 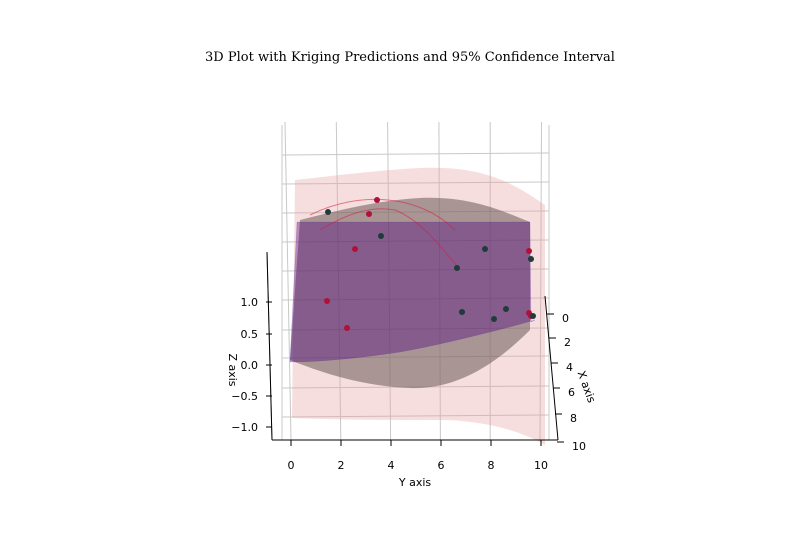 I want to click on y-tick-label: 4, so click(x=391, y=465).